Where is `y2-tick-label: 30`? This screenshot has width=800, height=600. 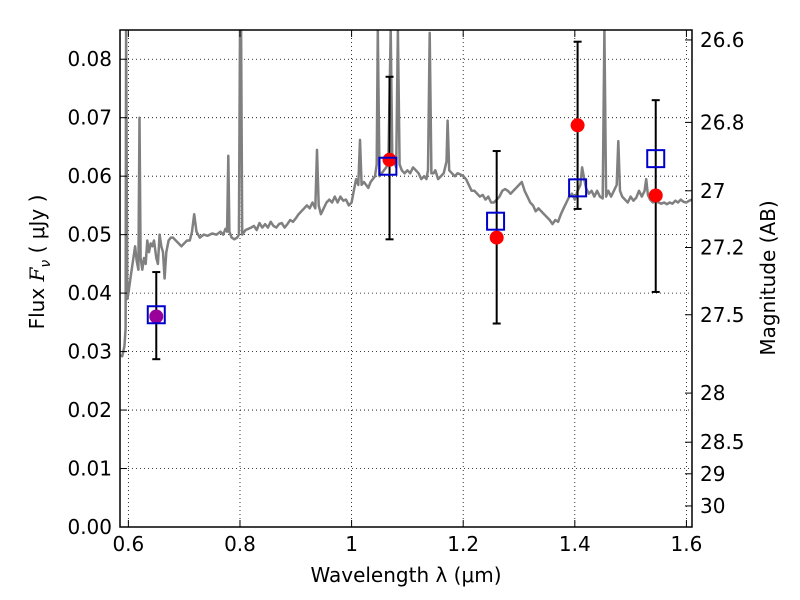 y2-tick-label: 30 is located at coordinates (712, 506).